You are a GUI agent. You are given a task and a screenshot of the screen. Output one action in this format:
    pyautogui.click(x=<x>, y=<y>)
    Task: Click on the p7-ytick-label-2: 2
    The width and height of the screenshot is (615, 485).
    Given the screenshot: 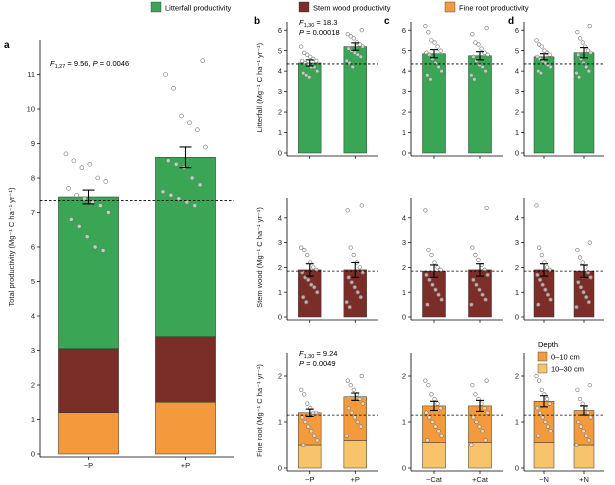 What is the action you would take?
    pyautogui.click(x=280, y=376)
    